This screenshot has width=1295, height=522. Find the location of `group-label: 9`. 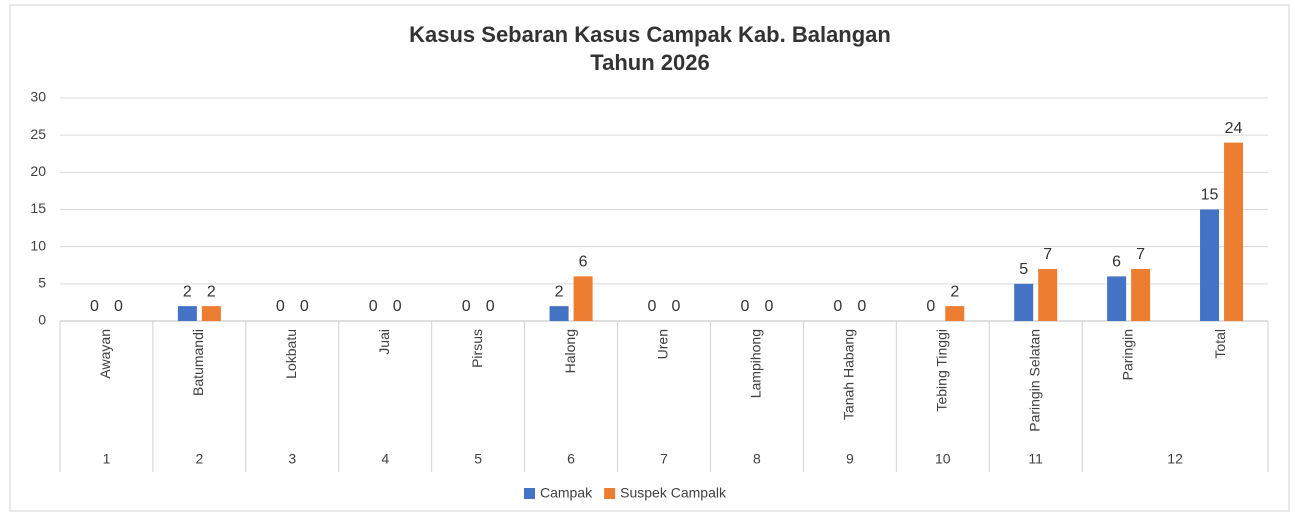

group-label: 9 is located at coordinates (850, 459).